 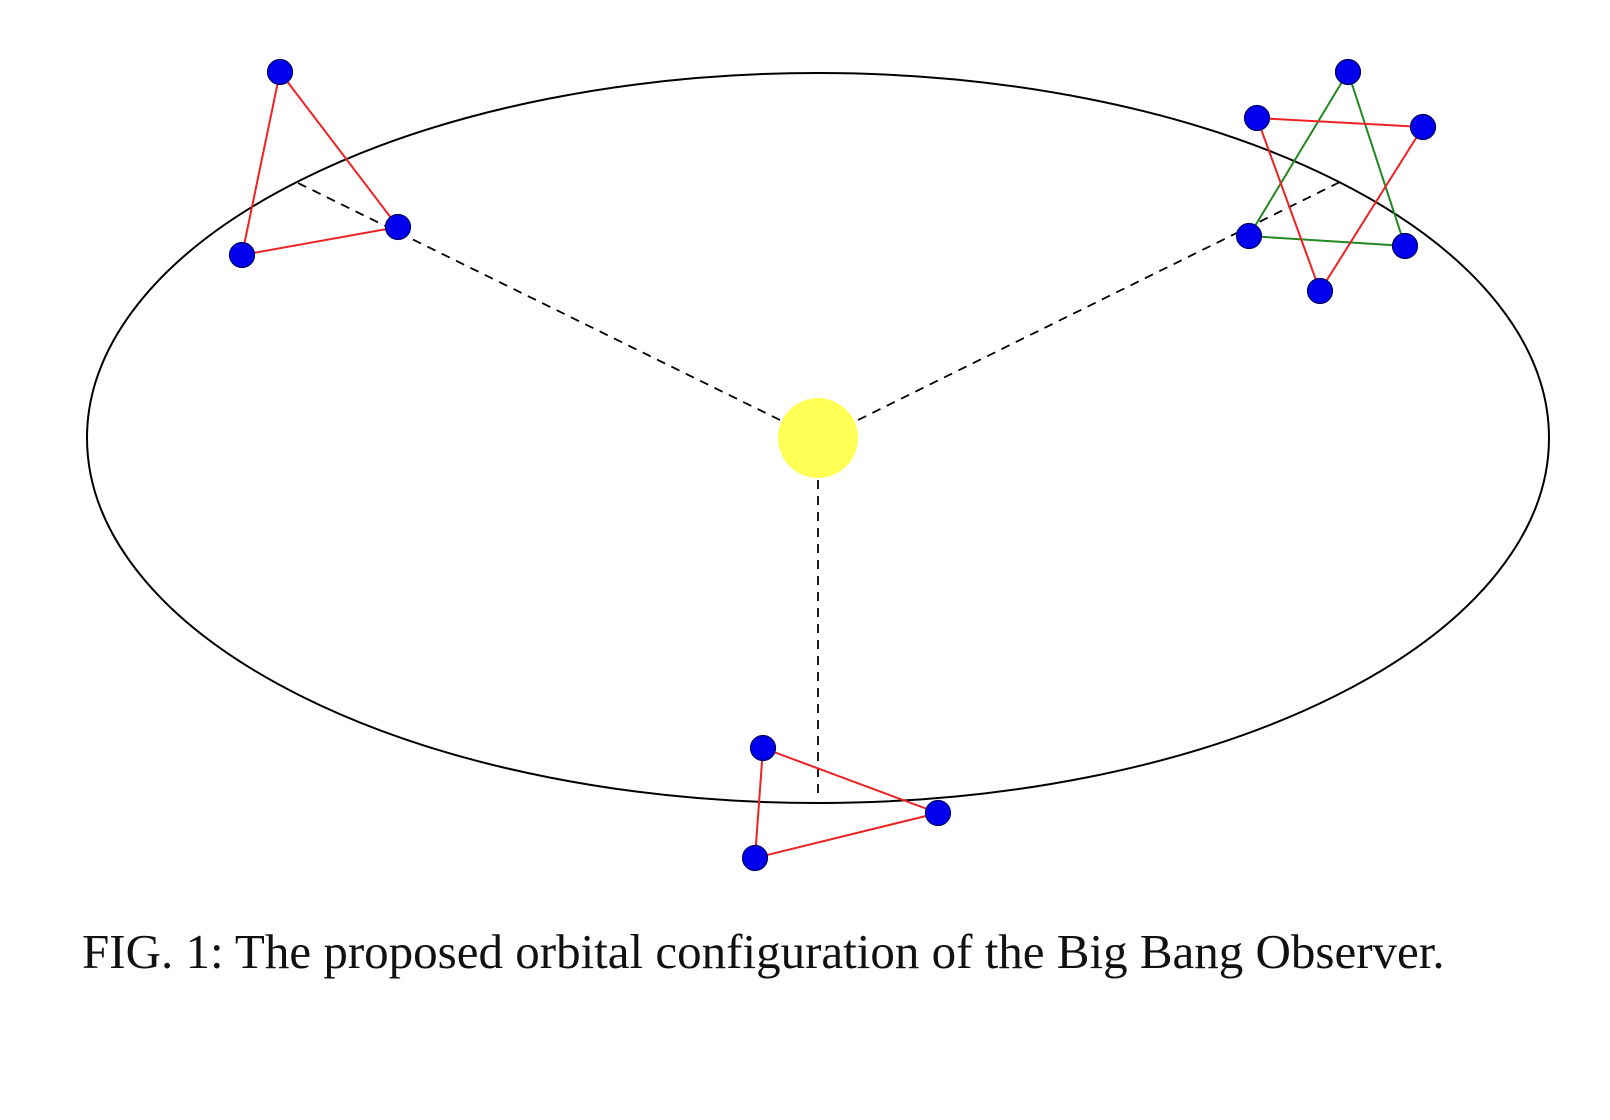 I want to click on bottom-constellation, so click(x=846, y=803).